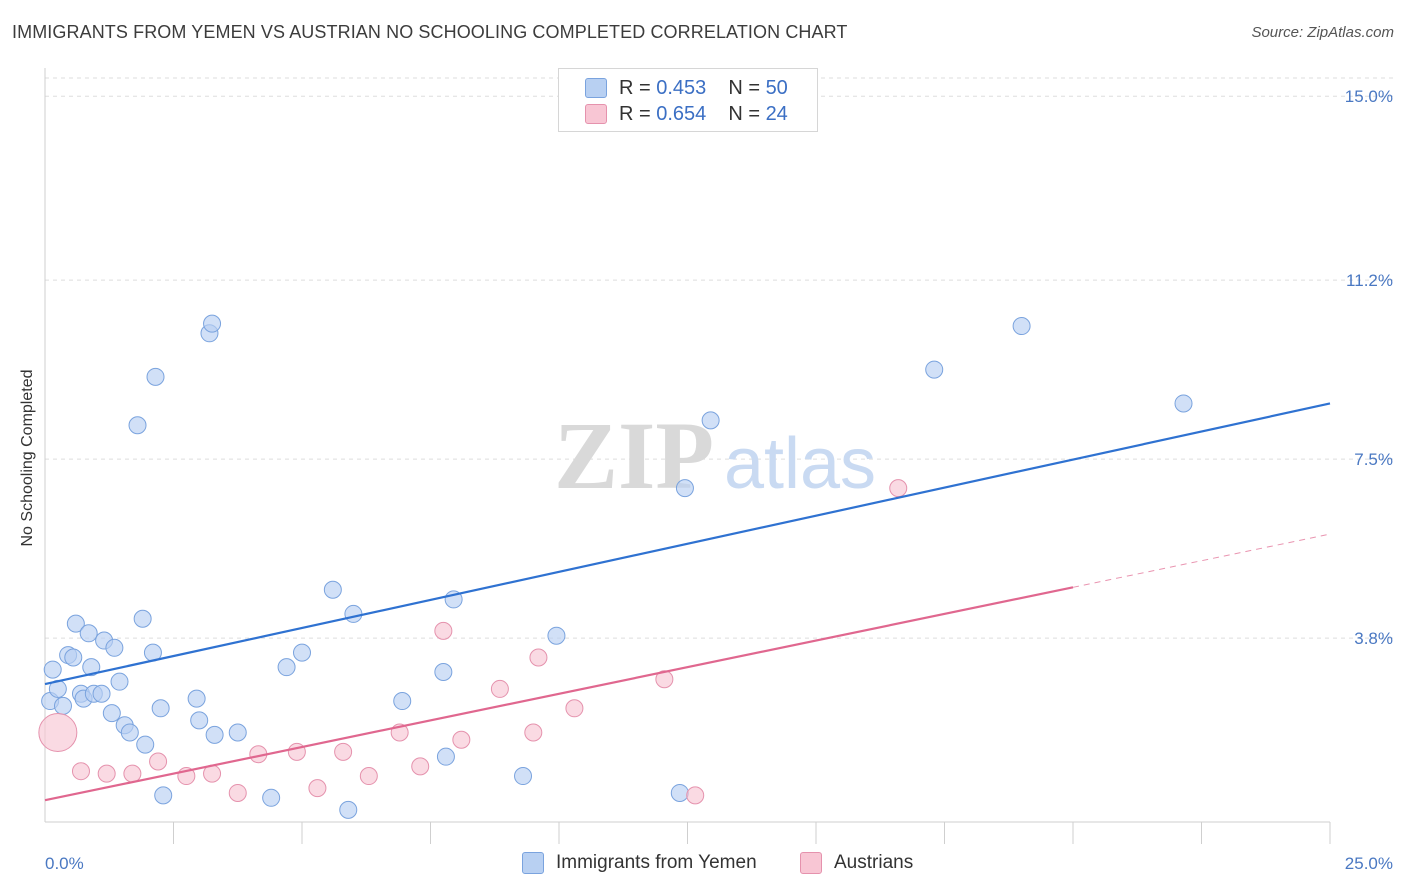  What do you see at coordinates (1369, 863) in the screenshot?
I see `x-tick-label: 25.0%` at bounding box center [1369, 863].